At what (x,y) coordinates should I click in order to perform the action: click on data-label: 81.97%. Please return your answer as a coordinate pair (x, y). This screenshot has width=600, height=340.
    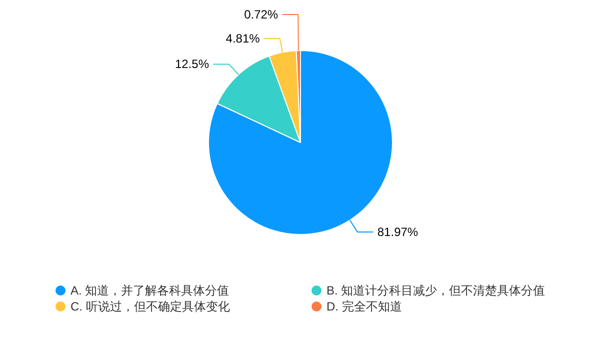
    Looking at the image, I should click on (397, 231).